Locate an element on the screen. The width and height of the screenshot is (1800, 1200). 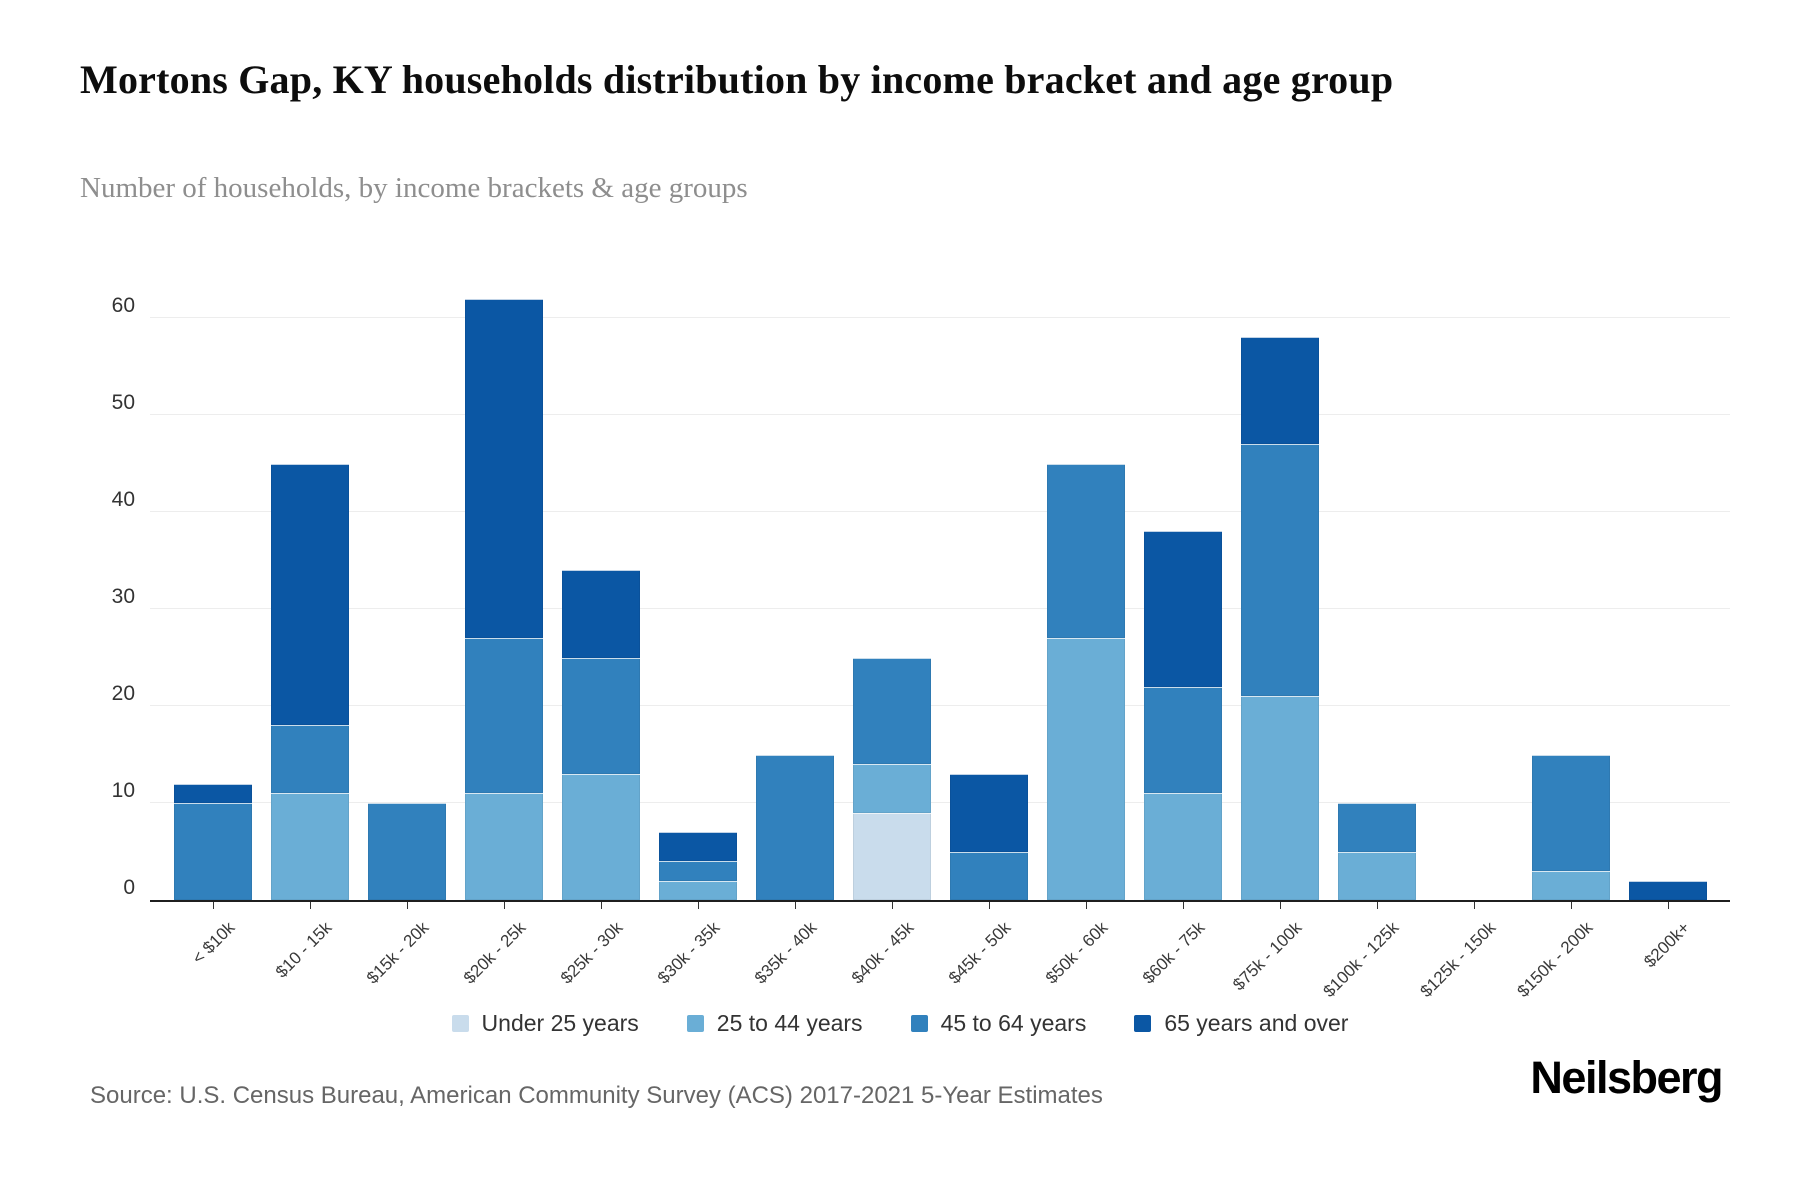
x-axis-label: $150k - 200k is located at coordinates (1555, 959).